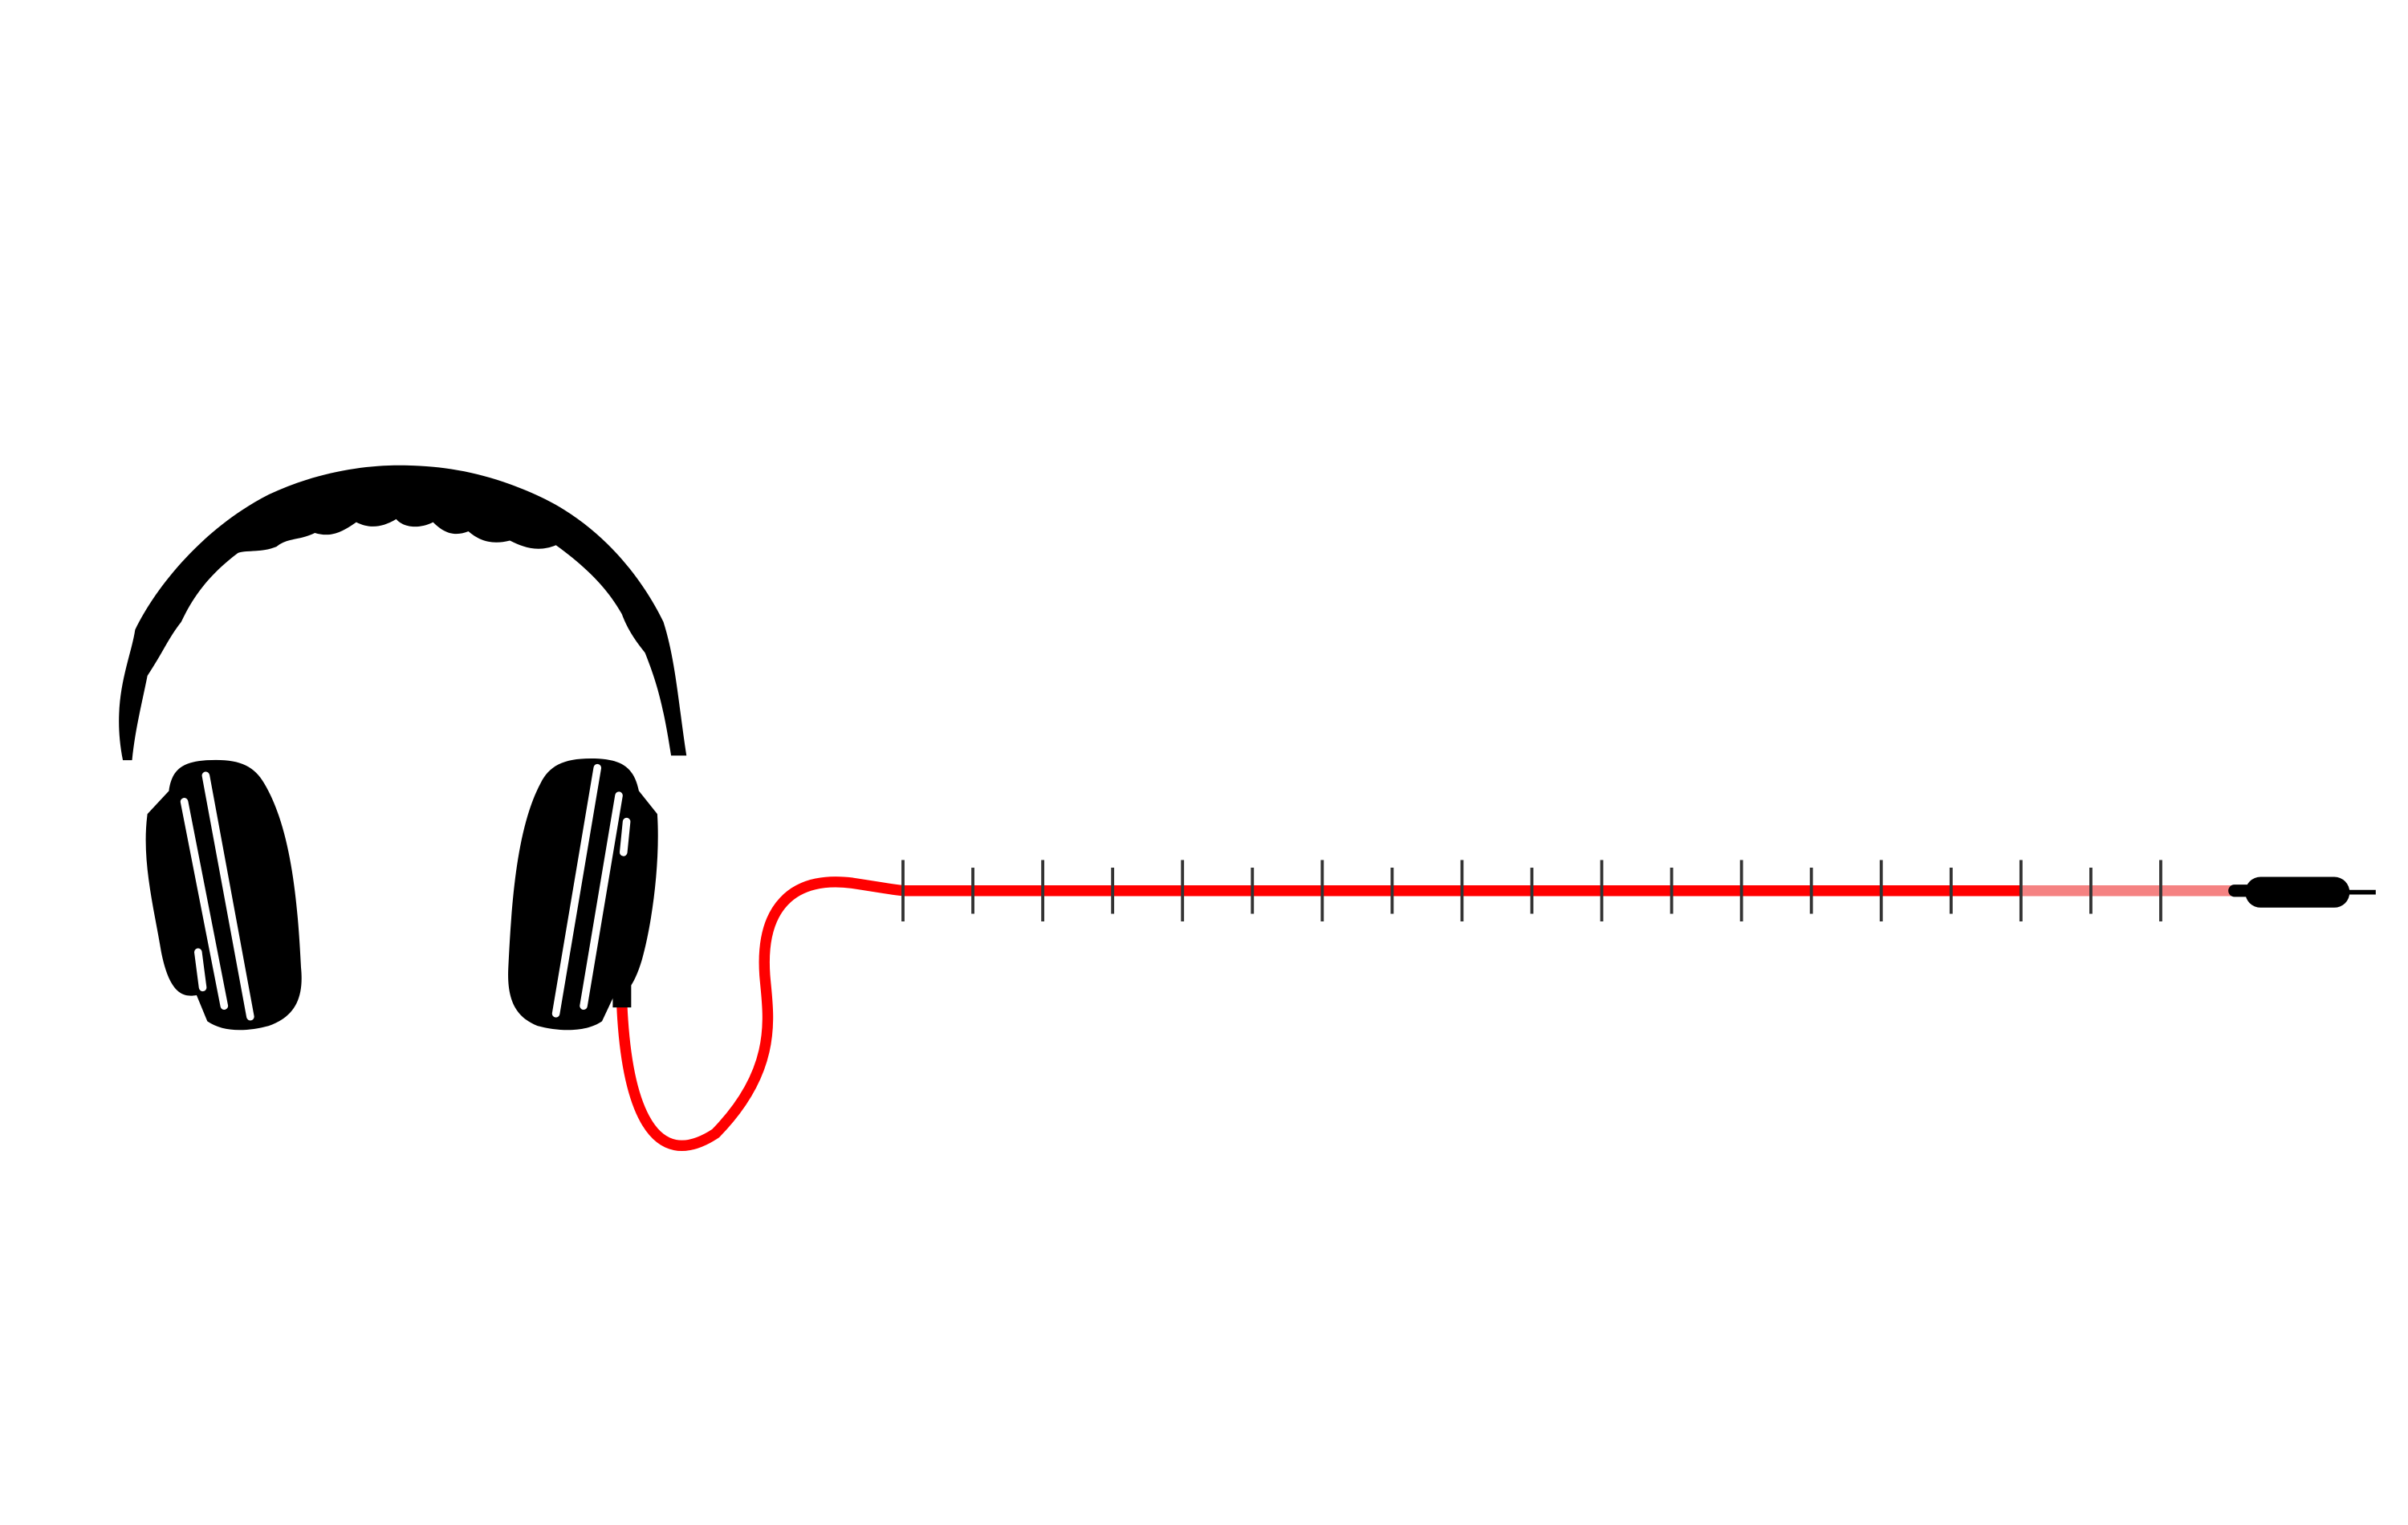 Image resolution: width=2408 pixels, height=1525 pixels. I want to click on left-ear-cup, so click(223, 895).